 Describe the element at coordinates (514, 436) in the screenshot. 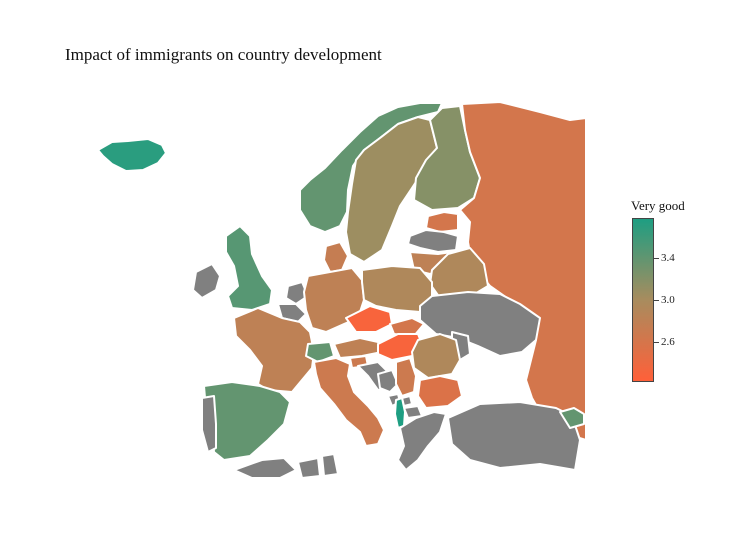

I see `region-turkey` at that location.